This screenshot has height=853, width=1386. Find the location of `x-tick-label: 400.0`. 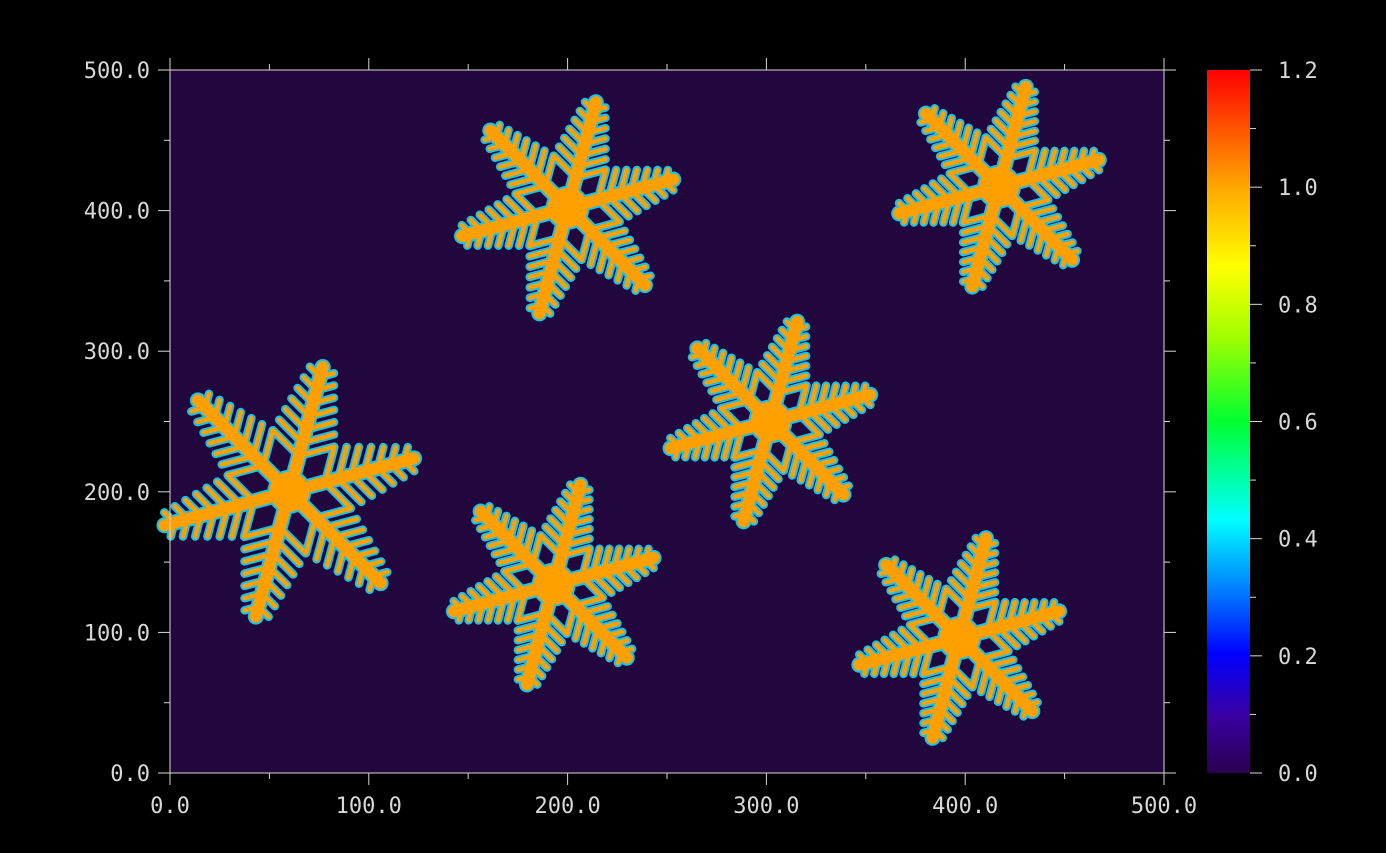

x-tick-label: 400.0 is located at coordinates (965, 806).